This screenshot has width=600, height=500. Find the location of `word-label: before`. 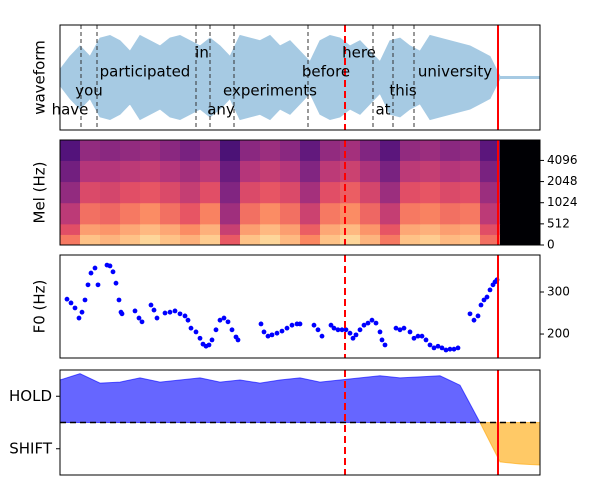

word-label: before is located at coordinates (326, 72).